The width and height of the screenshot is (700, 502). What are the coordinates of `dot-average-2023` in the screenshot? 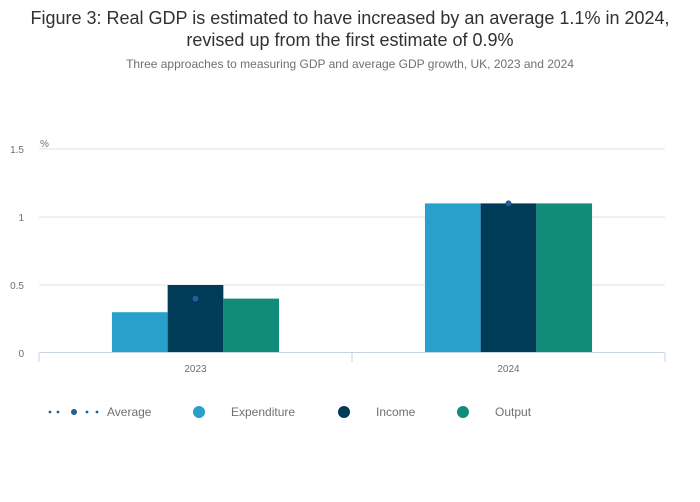 It's located at (195, 298).